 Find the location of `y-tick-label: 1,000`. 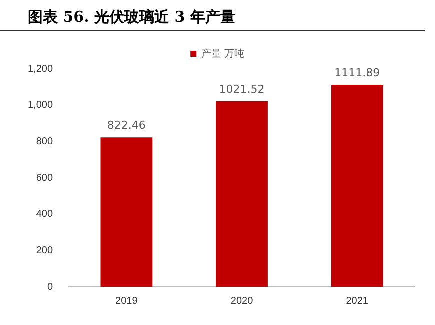

y-tick-label: 1,000 is located at coordinates (41, 106).